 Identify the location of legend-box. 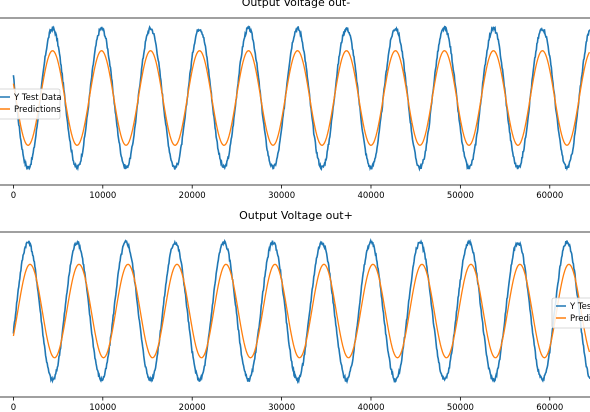
(30, 104).